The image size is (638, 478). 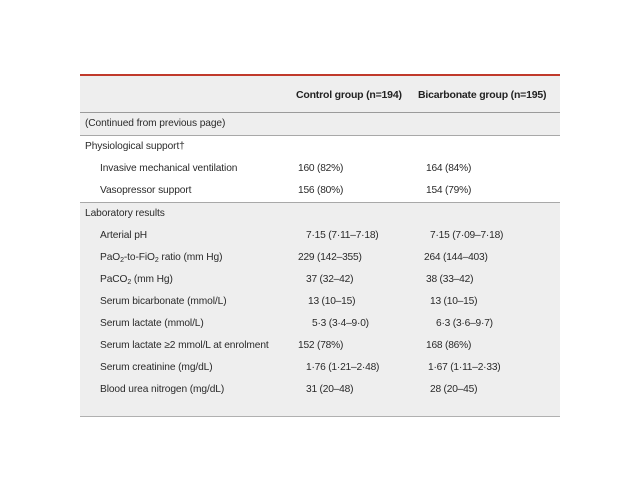 What do you see at coordinates (320, 214) in the screenshot?
I see `section-header-laboratory-results: Laboratory results` at bounding box center [320, 214].